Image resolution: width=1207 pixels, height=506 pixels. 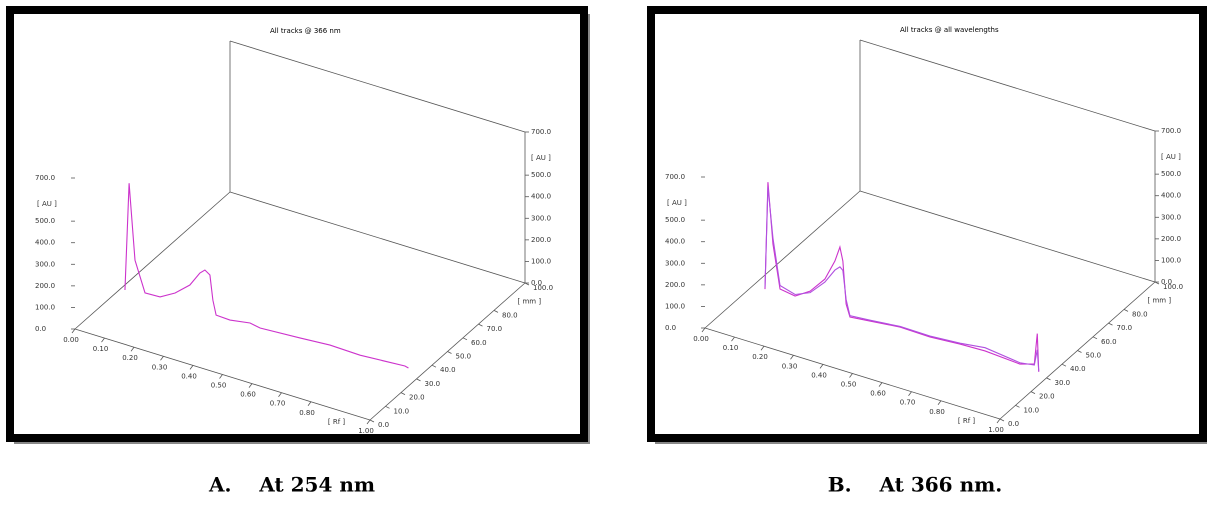 What do you see at coordinates (915, 485) in the screenshot?
I see `caption: B. At 366 nm.` at bounding box center [915, 485].